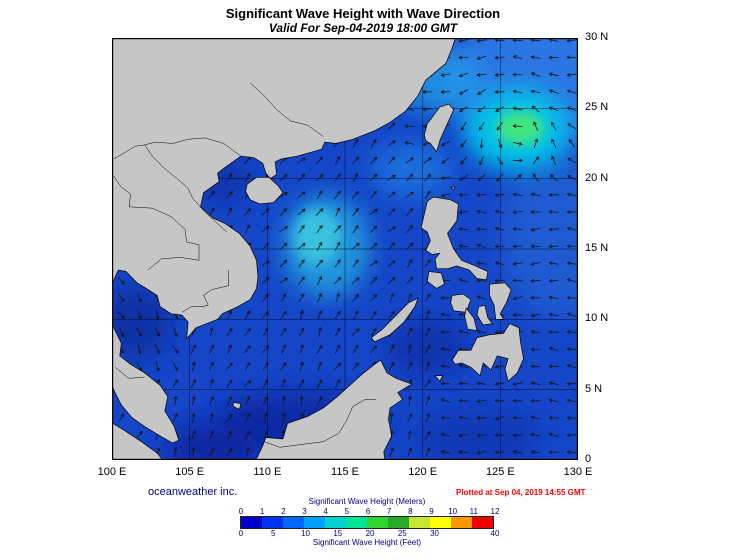 Image resolution: width=755 pixels, height=560 pixels. What do you see at coordinates (370, 533) in the screenshot?
I see `feet-tick-20: 20` at bounding box center [370, 533].